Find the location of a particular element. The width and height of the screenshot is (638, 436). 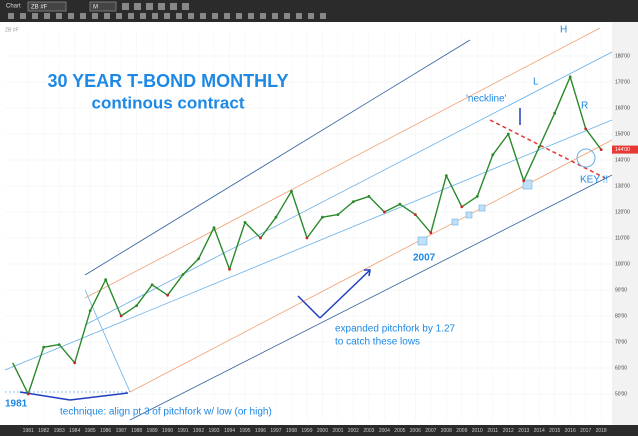

x-tick-label: 1993 is located at coordinates (213, 431).